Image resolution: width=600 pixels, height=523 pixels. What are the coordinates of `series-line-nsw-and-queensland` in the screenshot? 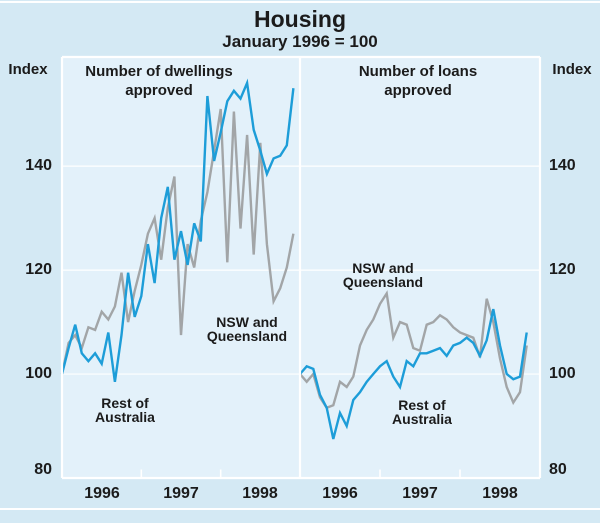 It's located at (413, 350).